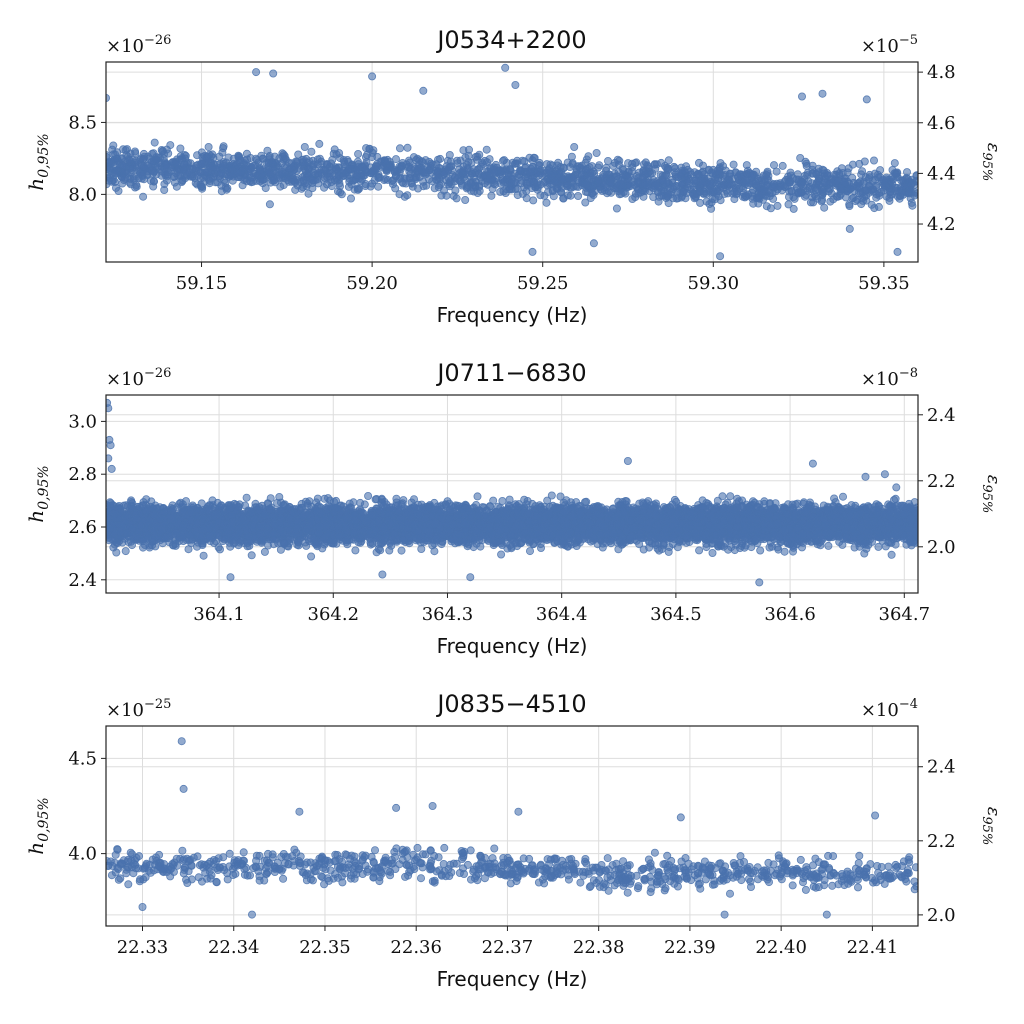 Image resolution: width=1024 pixels, height=1024 pixels. I want to click on y-right-axis-label-main: ε, so click(993, 148).